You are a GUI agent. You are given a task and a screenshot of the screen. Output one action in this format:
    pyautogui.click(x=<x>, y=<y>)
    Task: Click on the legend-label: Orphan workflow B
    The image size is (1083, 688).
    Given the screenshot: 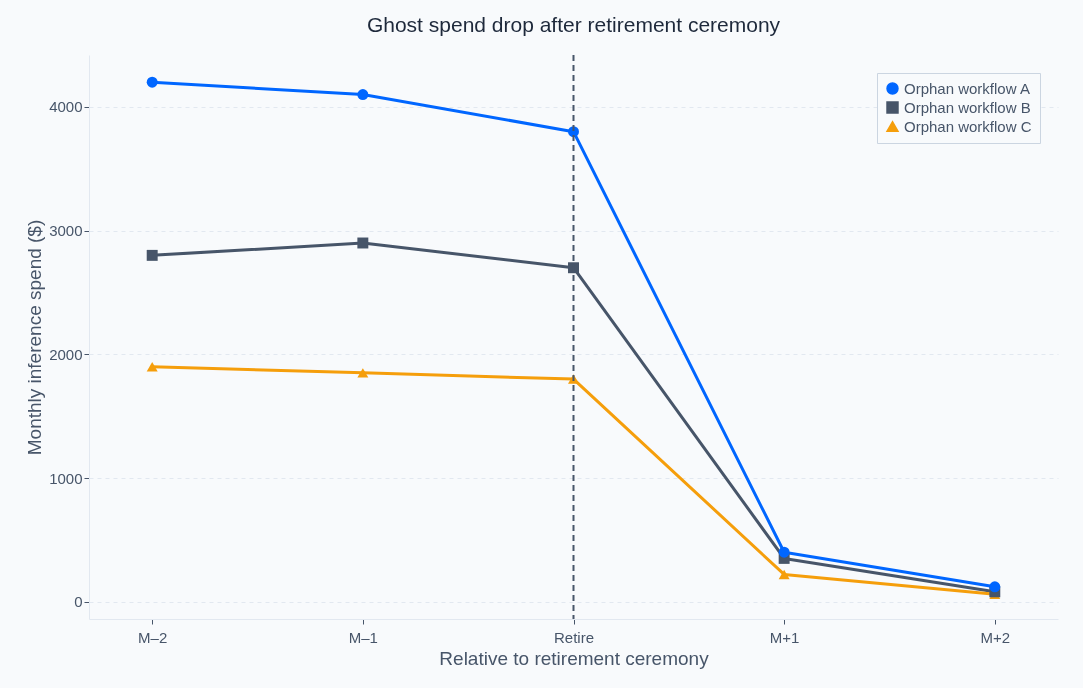 What is the action you would take?
    pyautogui.click(x=967, y=107)
    